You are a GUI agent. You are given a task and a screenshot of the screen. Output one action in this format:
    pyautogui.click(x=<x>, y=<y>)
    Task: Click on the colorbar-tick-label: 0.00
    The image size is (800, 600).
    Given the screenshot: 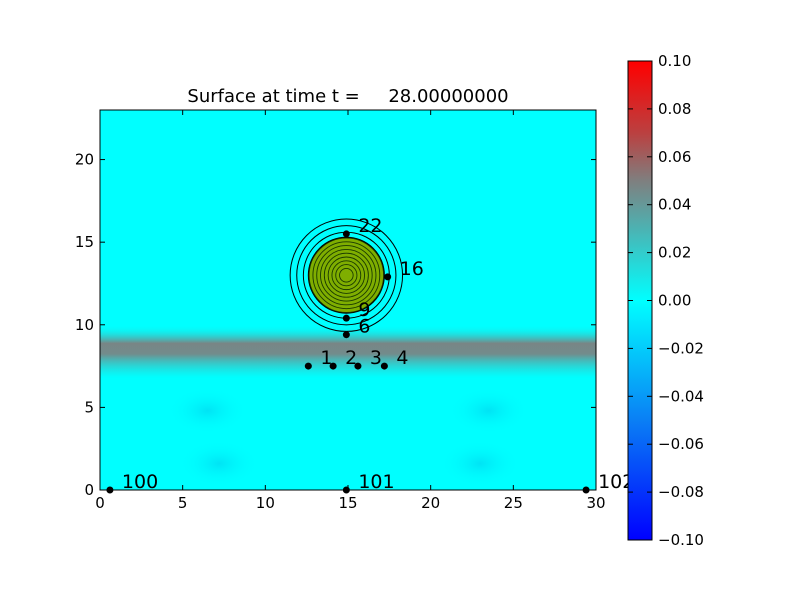 What is the action you would take?
    pyautogui.click(x=674, y=301)
    